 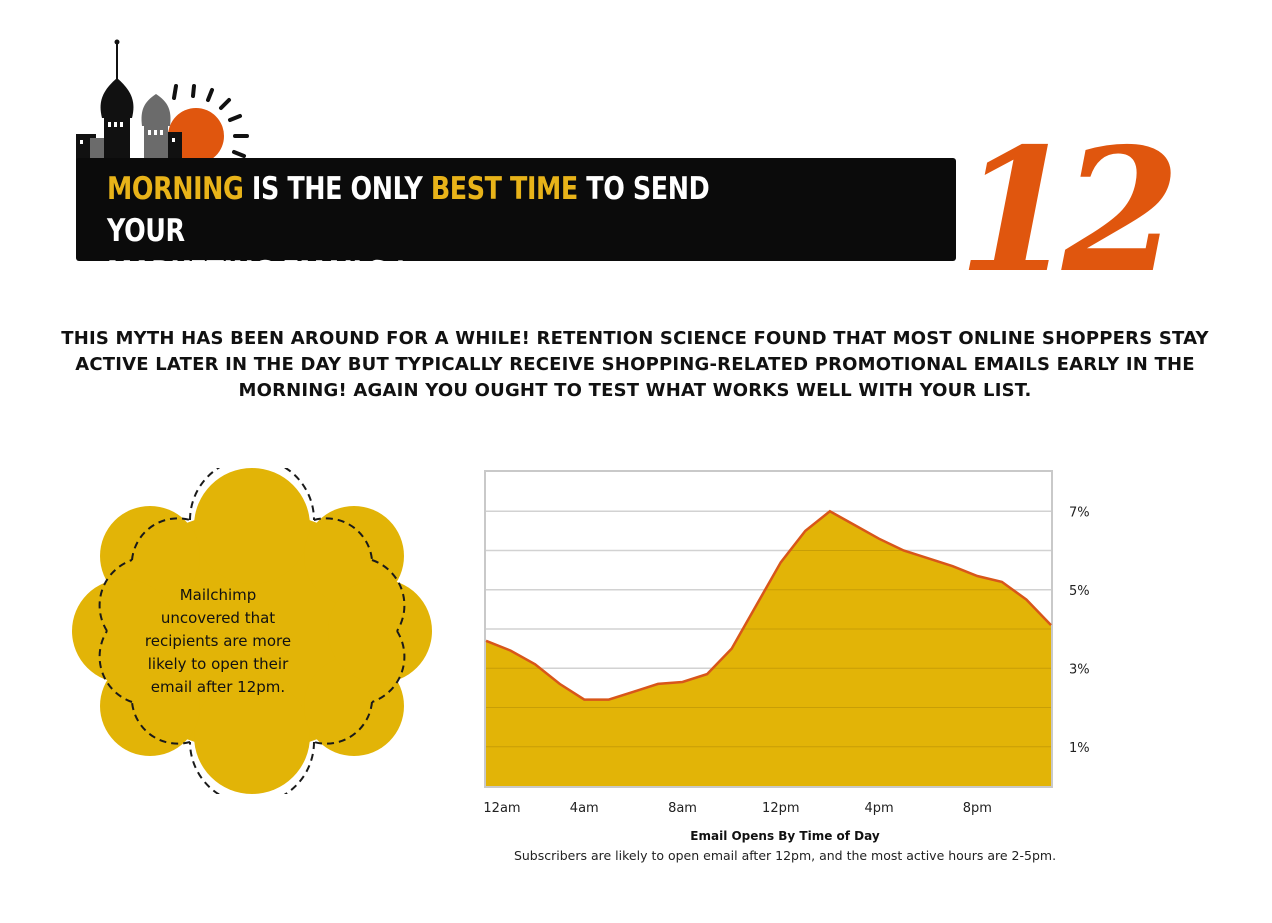 I want to click on headline-banner, so click(x=516, y=209).